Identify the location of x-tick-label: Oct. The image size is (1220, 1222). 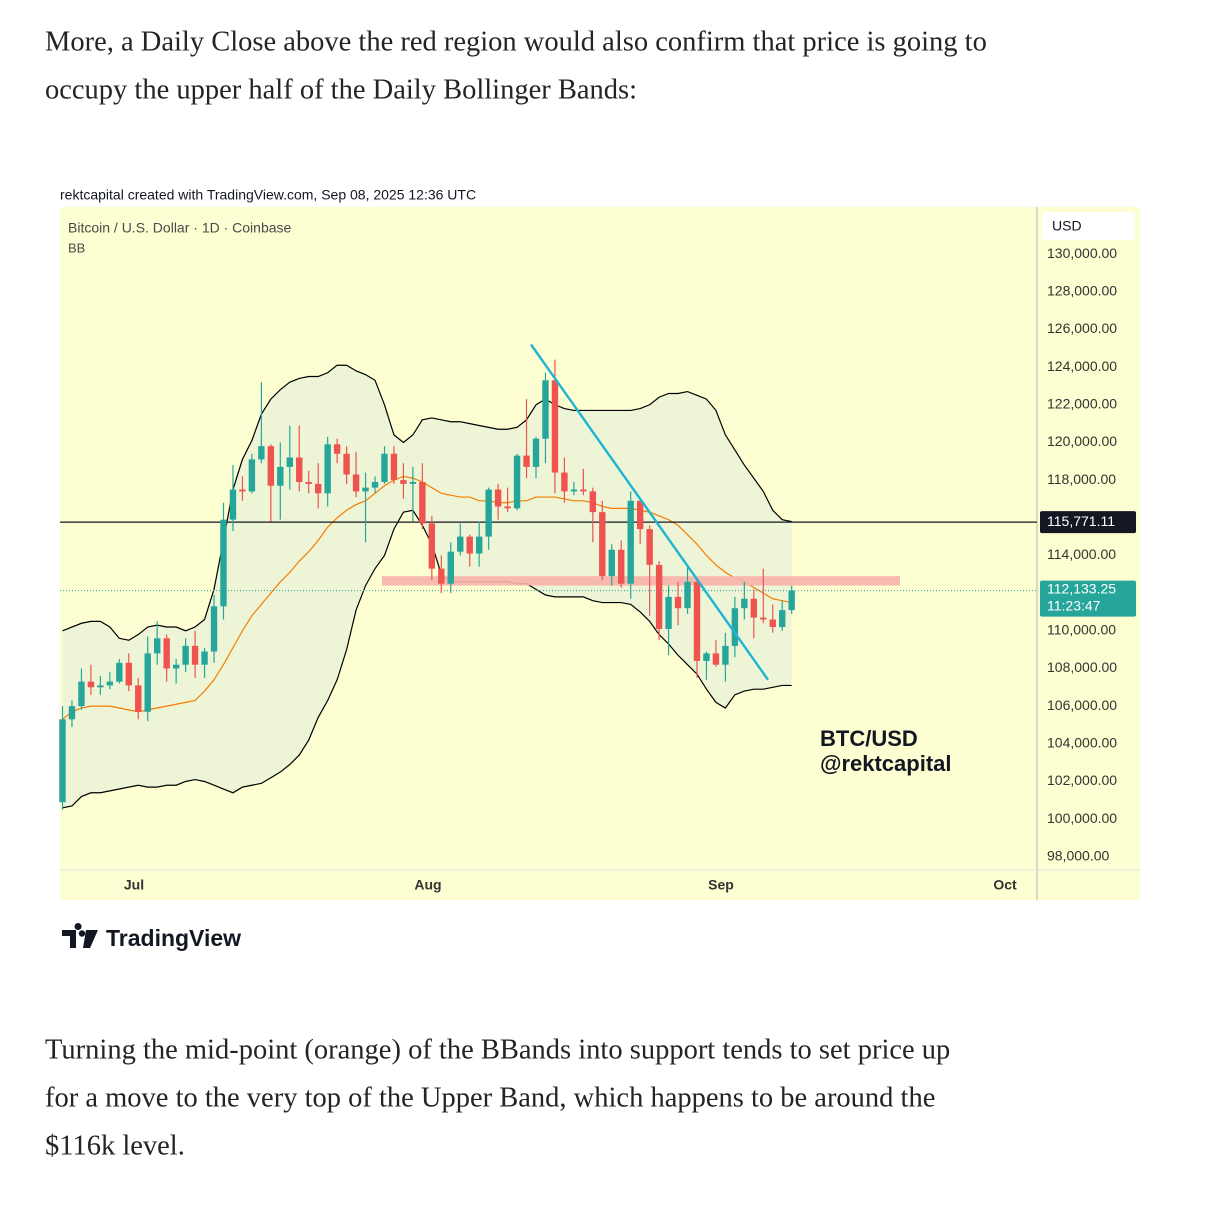
(1005, 885).